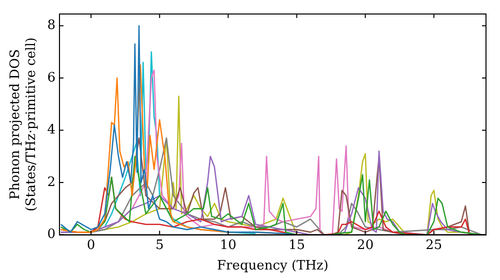 The height and width of the screenshot is (280, 500). What do you see at coordinates (51, 78) in the screenshot?
I see `y-tick-label: 6` at bounding box center [51, 78].